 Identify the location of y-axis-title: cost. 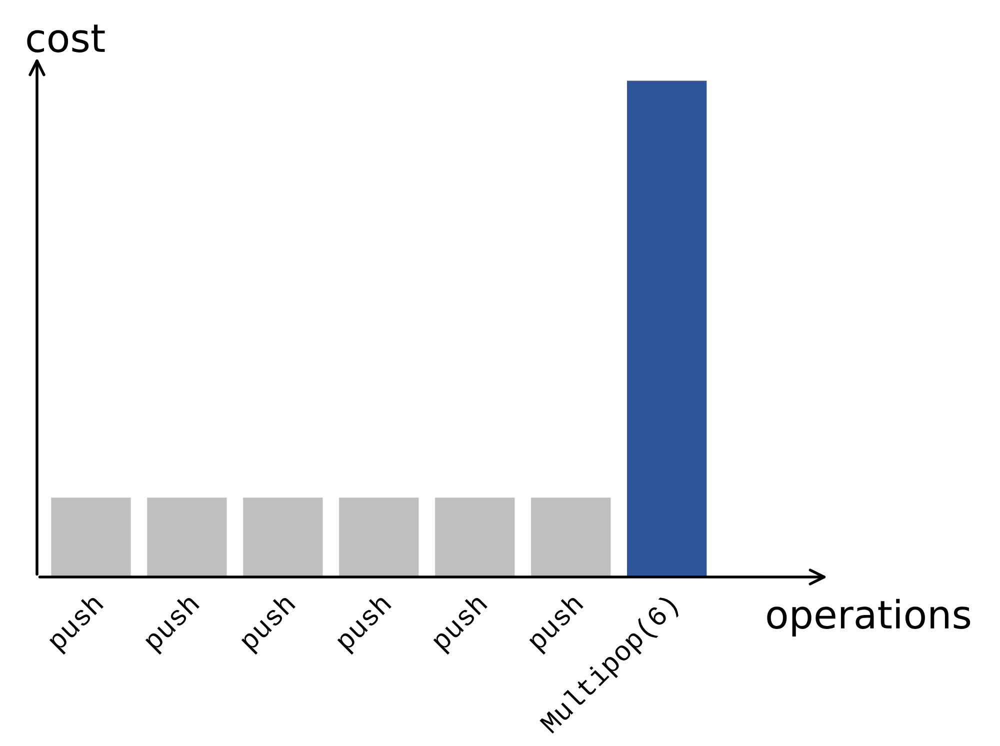
(66, 38).